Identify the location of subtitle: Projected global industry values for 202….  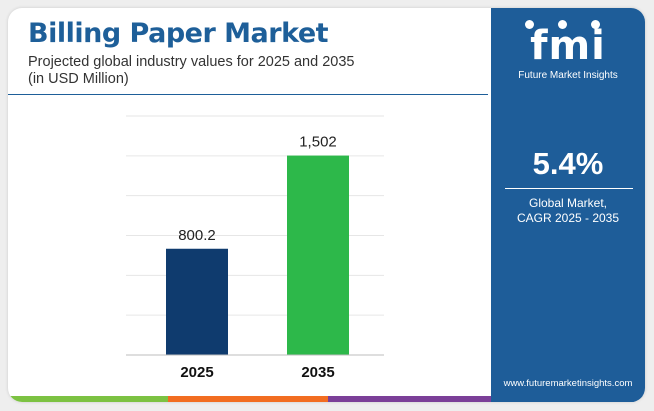
(191, 71).